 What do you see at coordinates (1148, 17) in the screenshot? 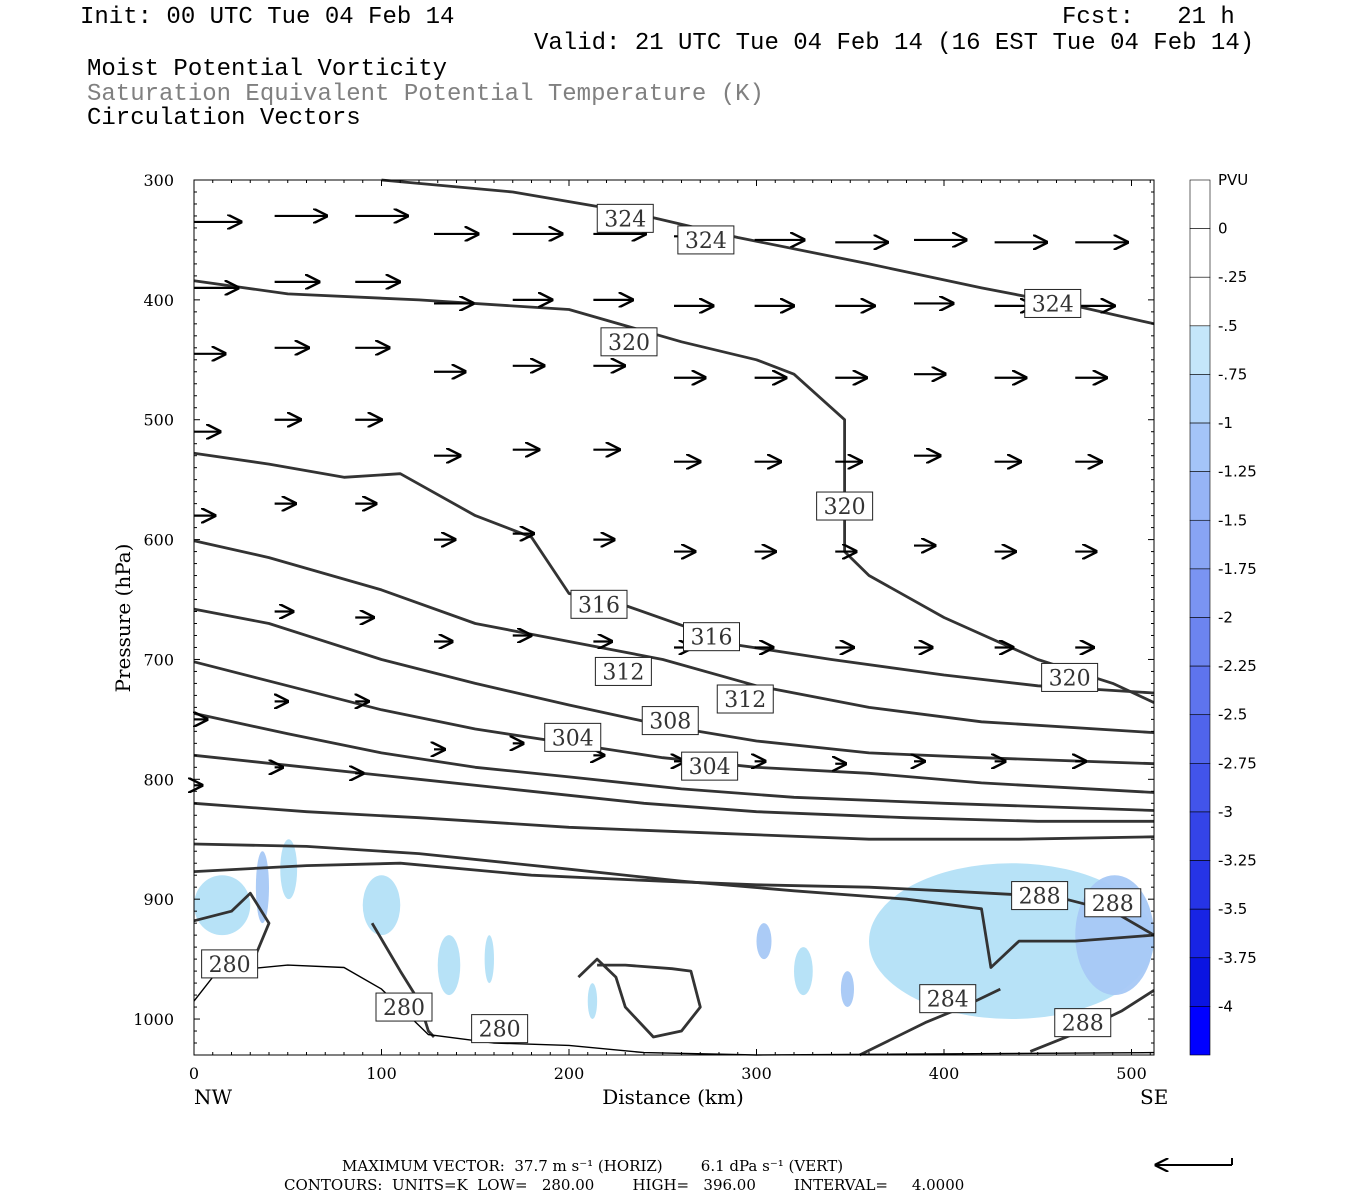
I see `forecast-hour: Fcst: 21 h` at bounding box center [1148, 17].